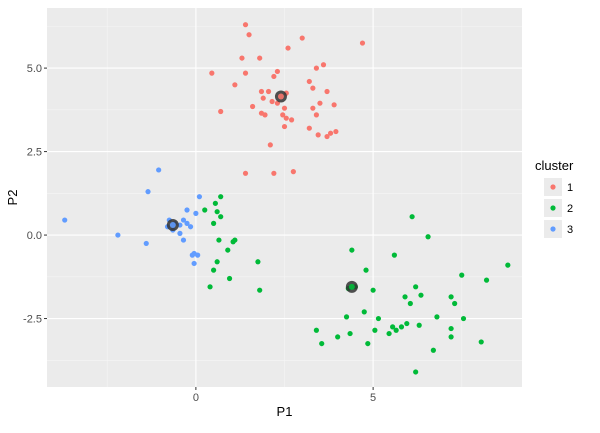  I want to click on y-tick-label: 2.5, so click(34, 153).